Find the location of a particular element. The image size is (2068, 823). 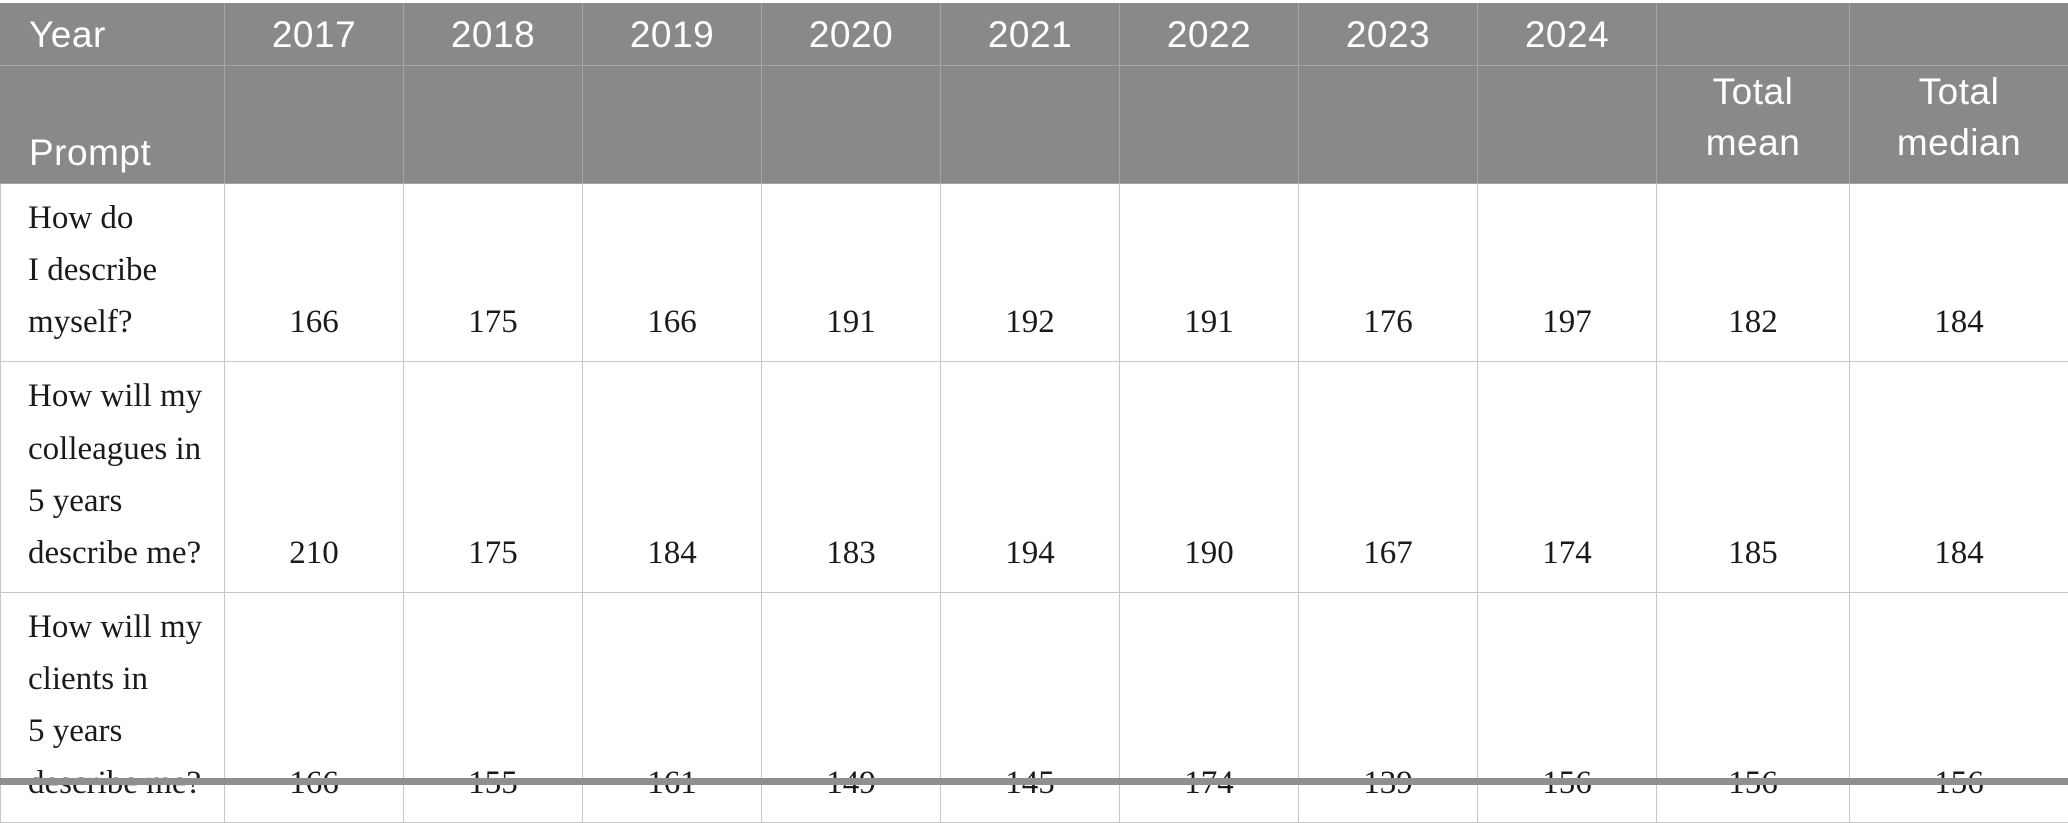

header-row-prompt: Prompt Total mean Total median is located at coordinates (1034, 125).